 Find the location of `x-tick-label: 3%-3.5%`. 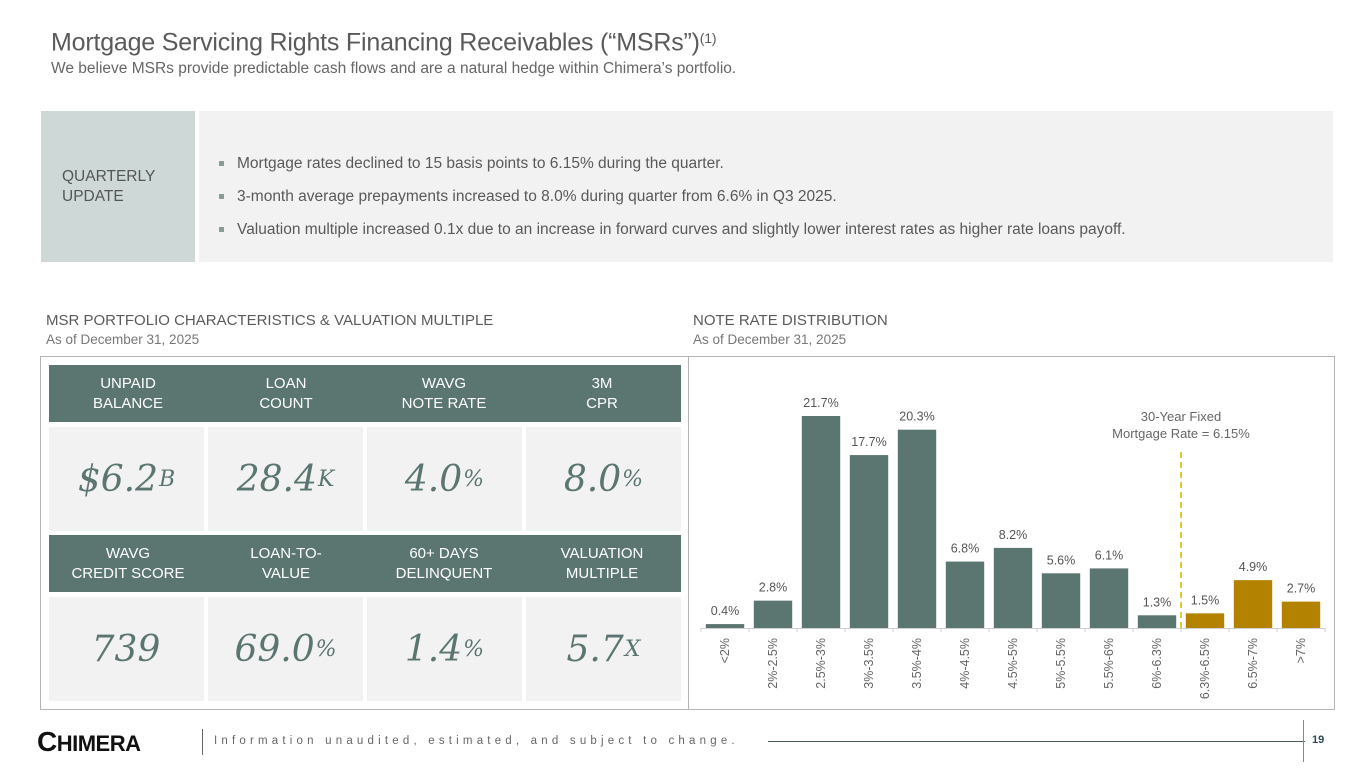

x-tick-label: 3%-3.5% is located at coordinates (869, 663).